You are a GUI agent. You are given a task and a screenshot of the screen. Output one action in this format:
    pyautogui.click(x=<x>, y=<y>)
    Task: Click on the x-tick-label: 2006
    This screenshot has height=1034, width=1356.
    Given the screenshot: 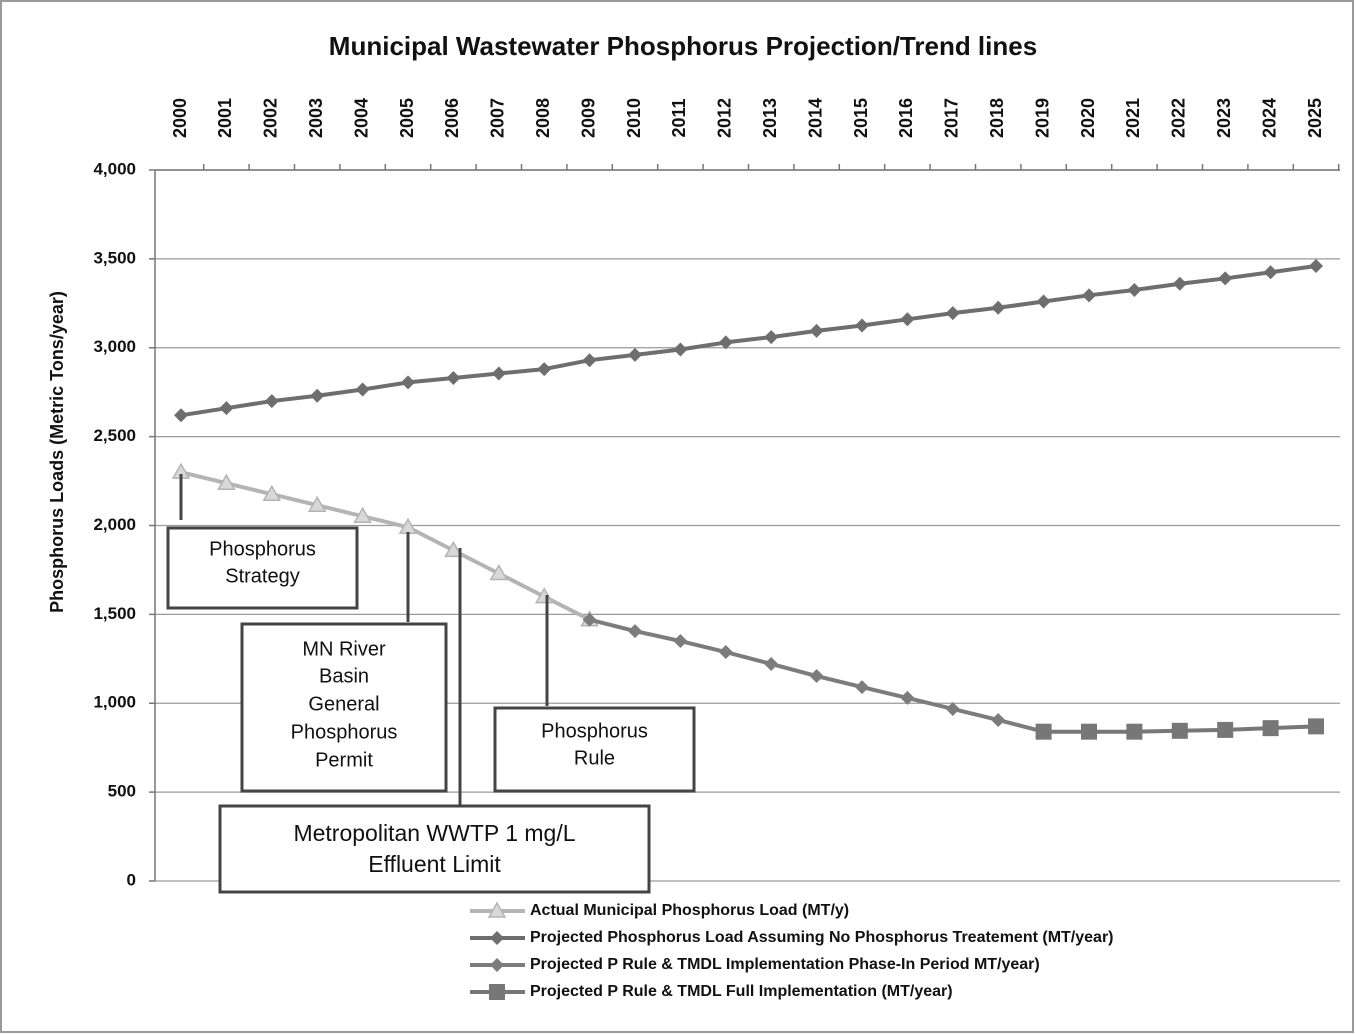 What is the action you would take?
    pyautogui.click(x=452, y=118)
    